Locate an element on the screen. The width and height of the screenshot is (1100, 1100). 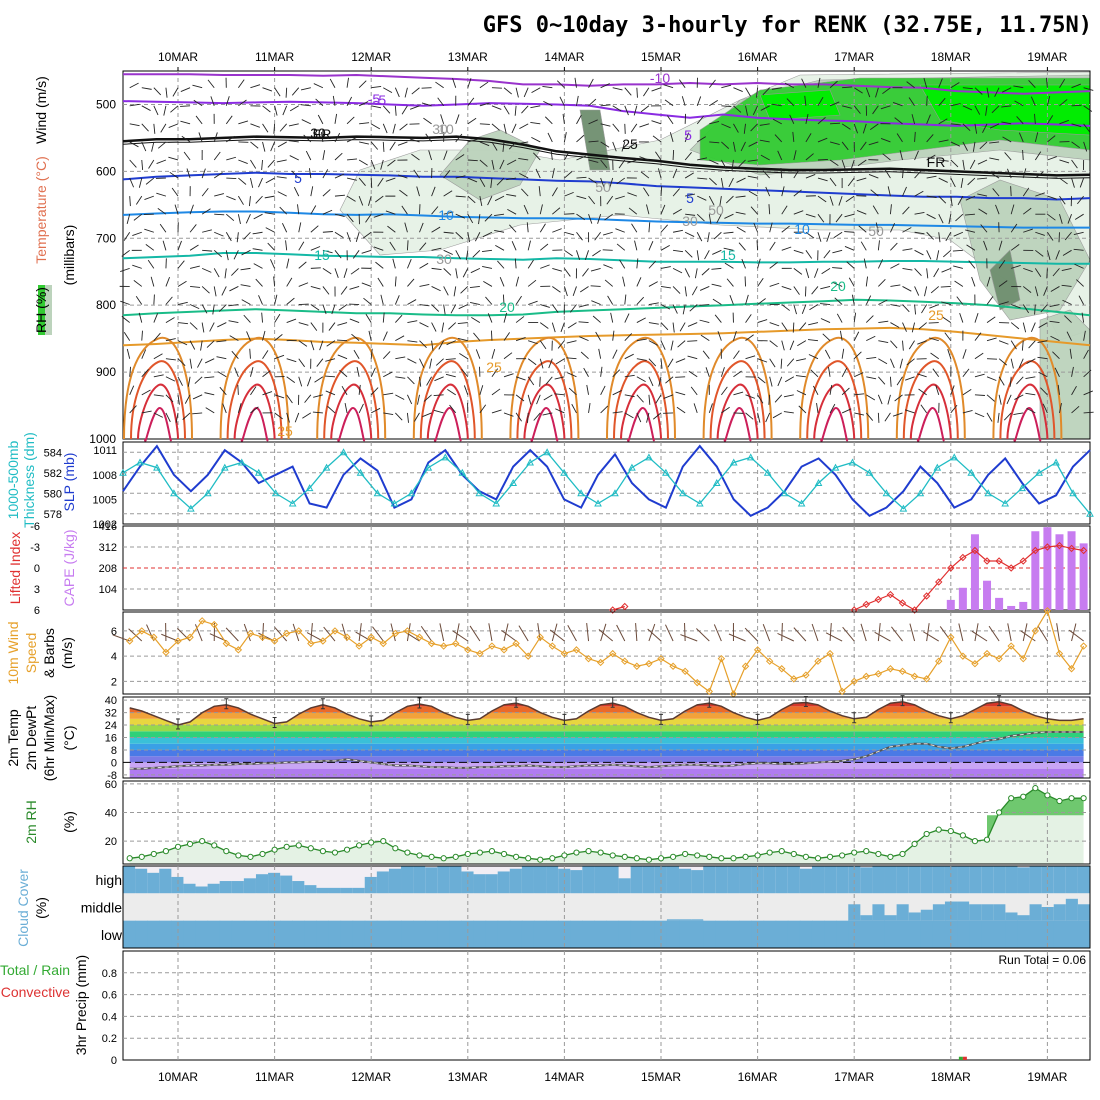
ylabel-wind10-1: 10m Wind is located at coordinates (13, 652).